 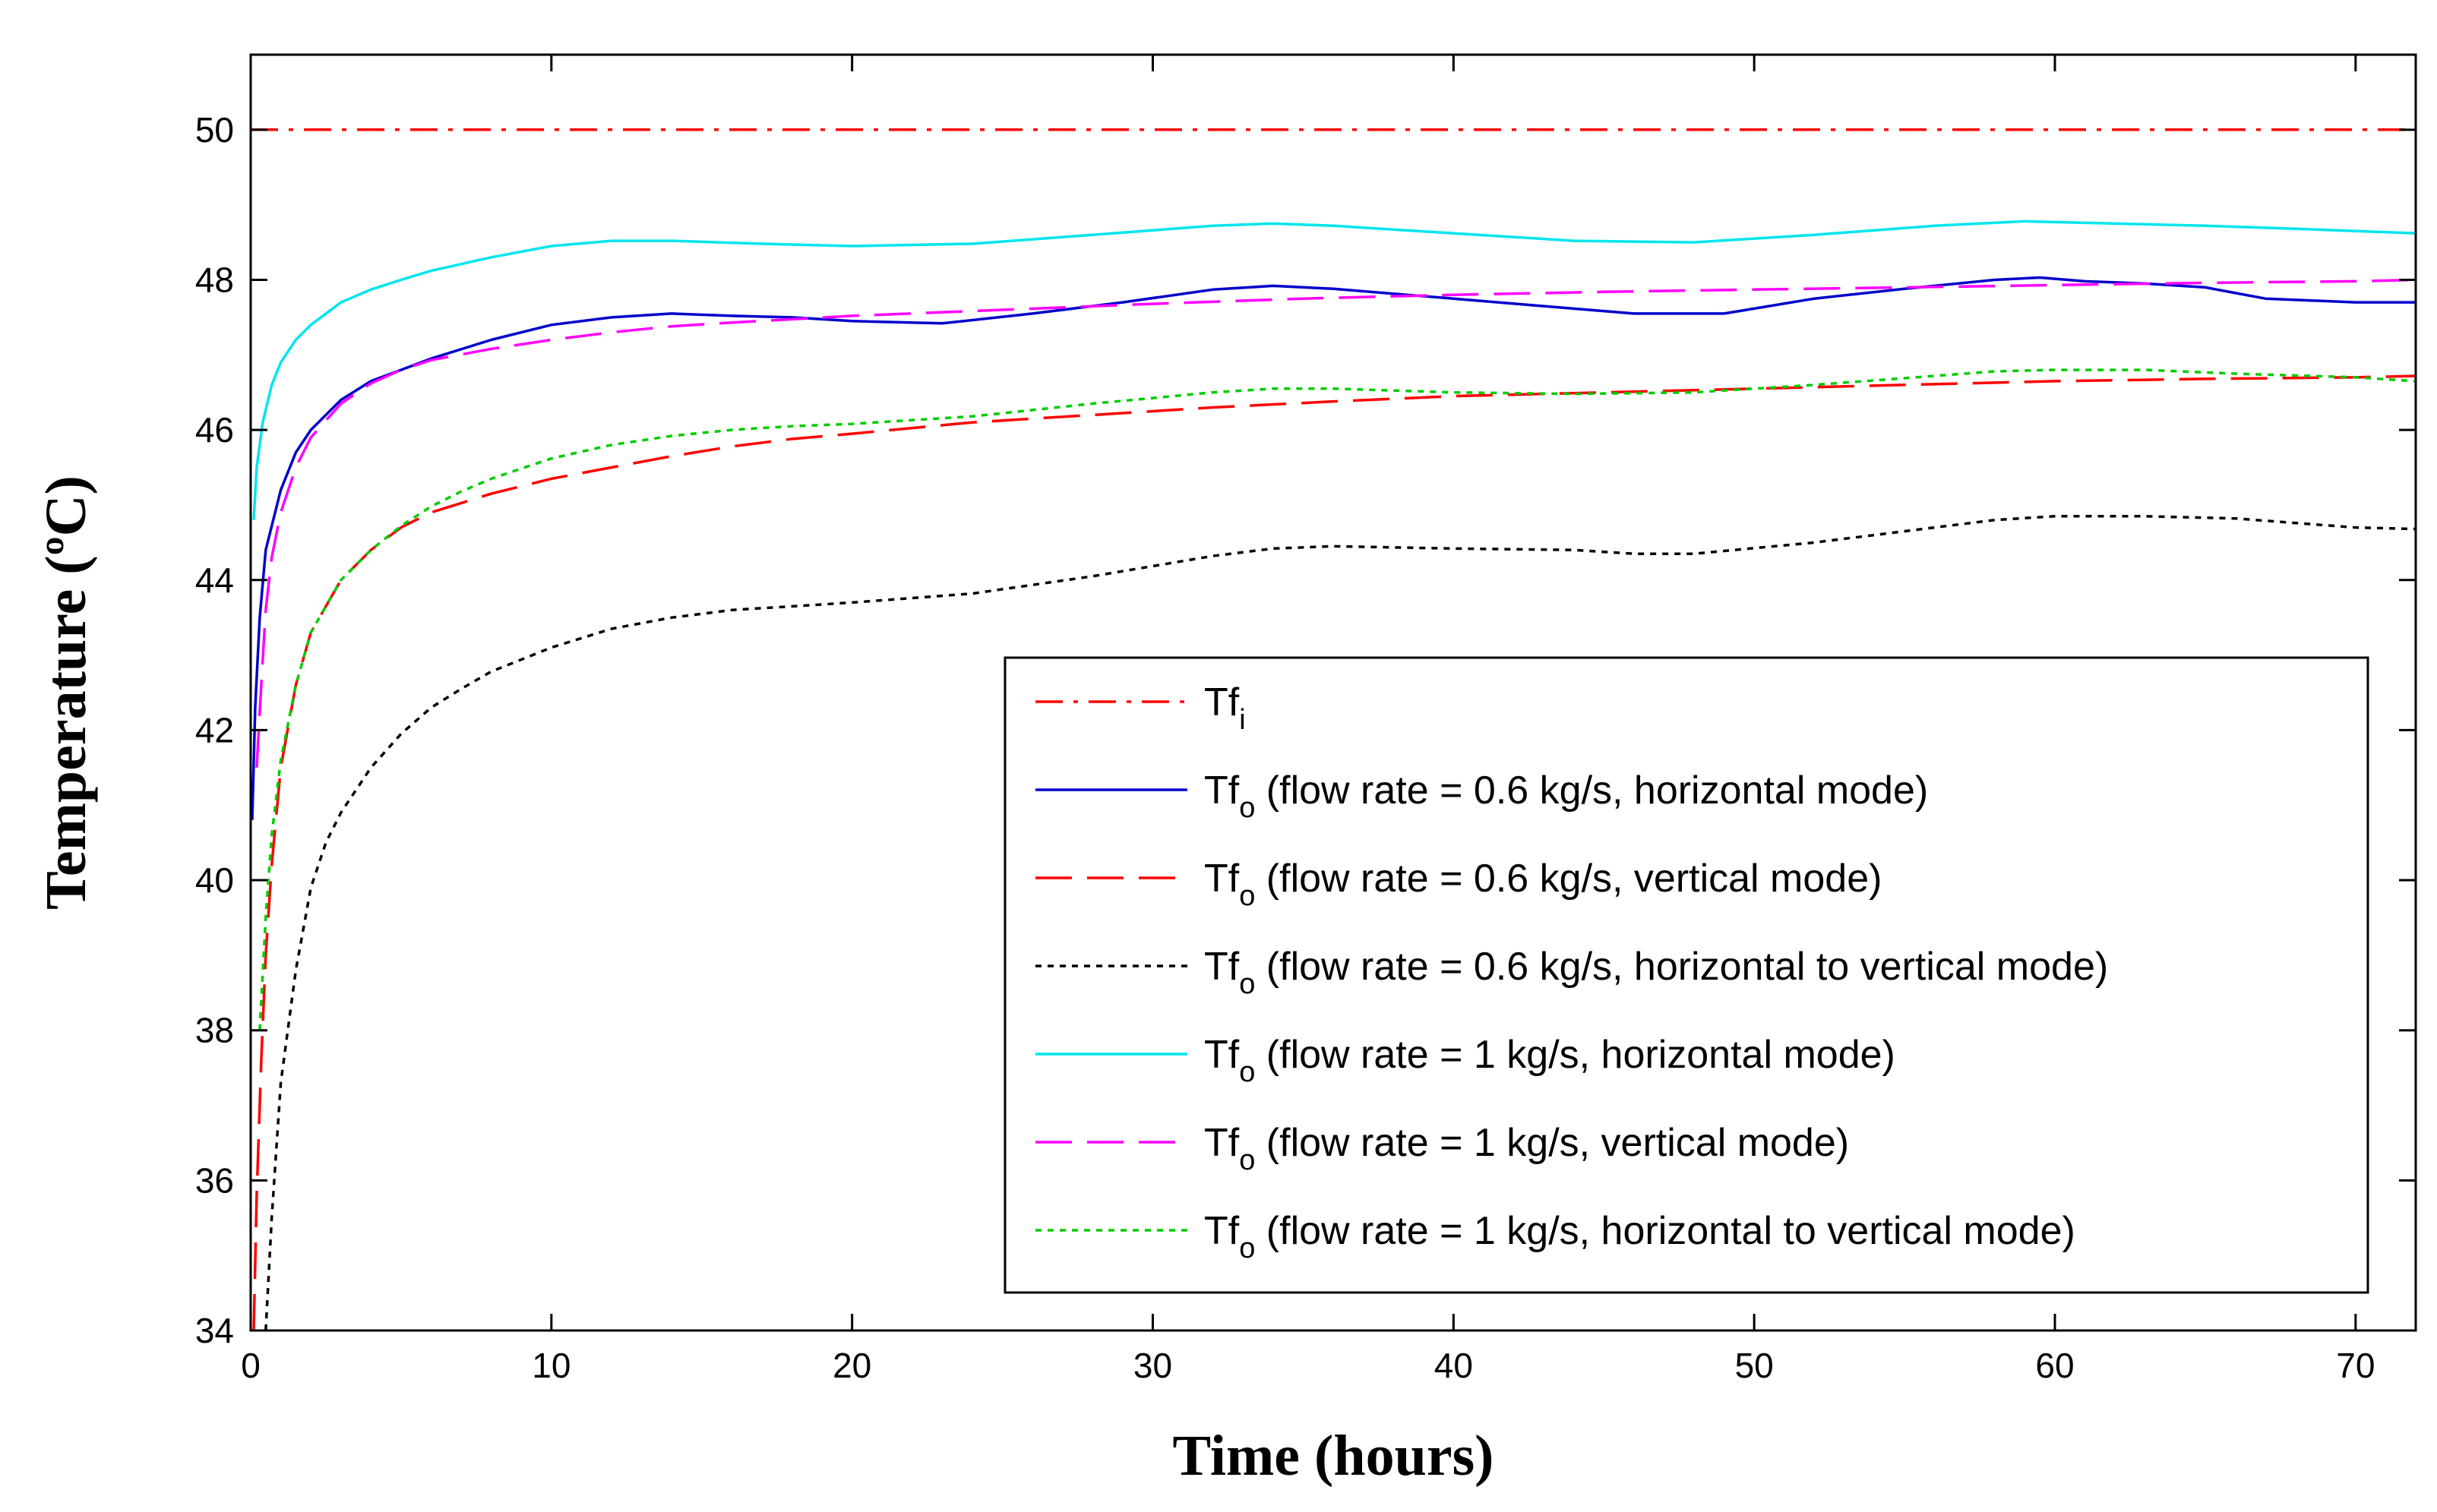 I want to click on legend-subscript: i, so click(x=1242, y=720).